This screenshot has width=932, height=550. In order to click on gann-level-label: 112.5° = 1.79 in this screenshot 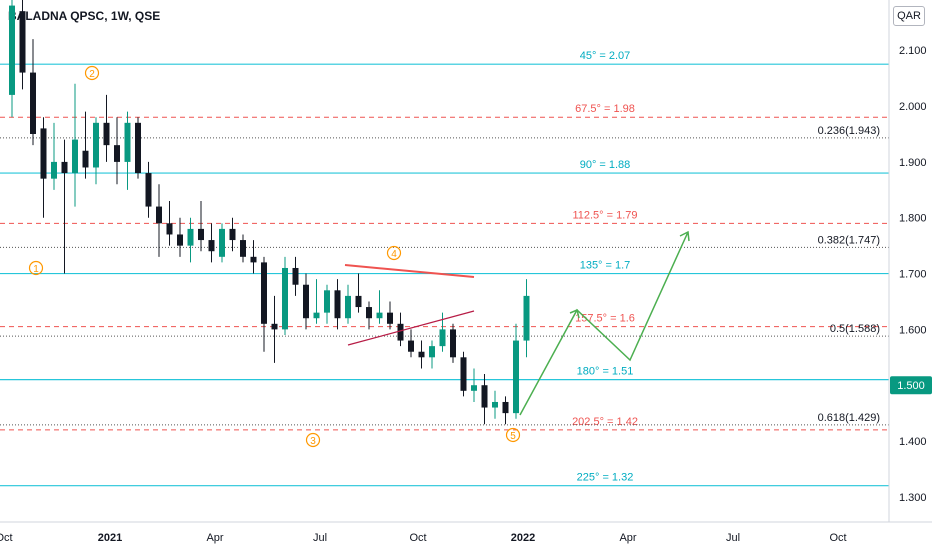, I will do `click(604, 215)`.